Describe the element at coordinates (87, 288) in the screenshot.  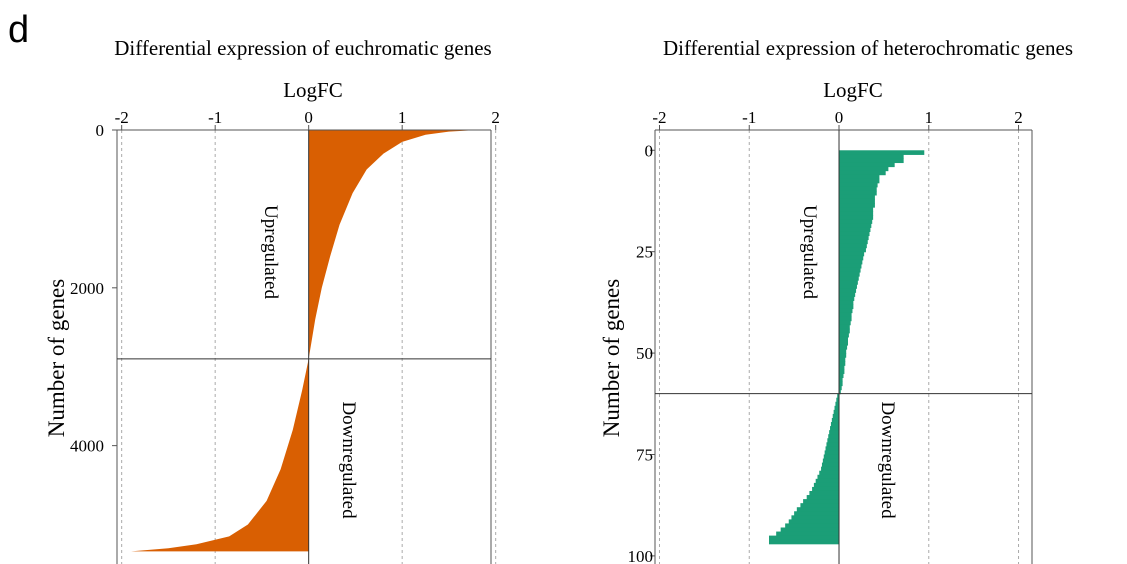
I see `y-tick-label: 2000` at that location.